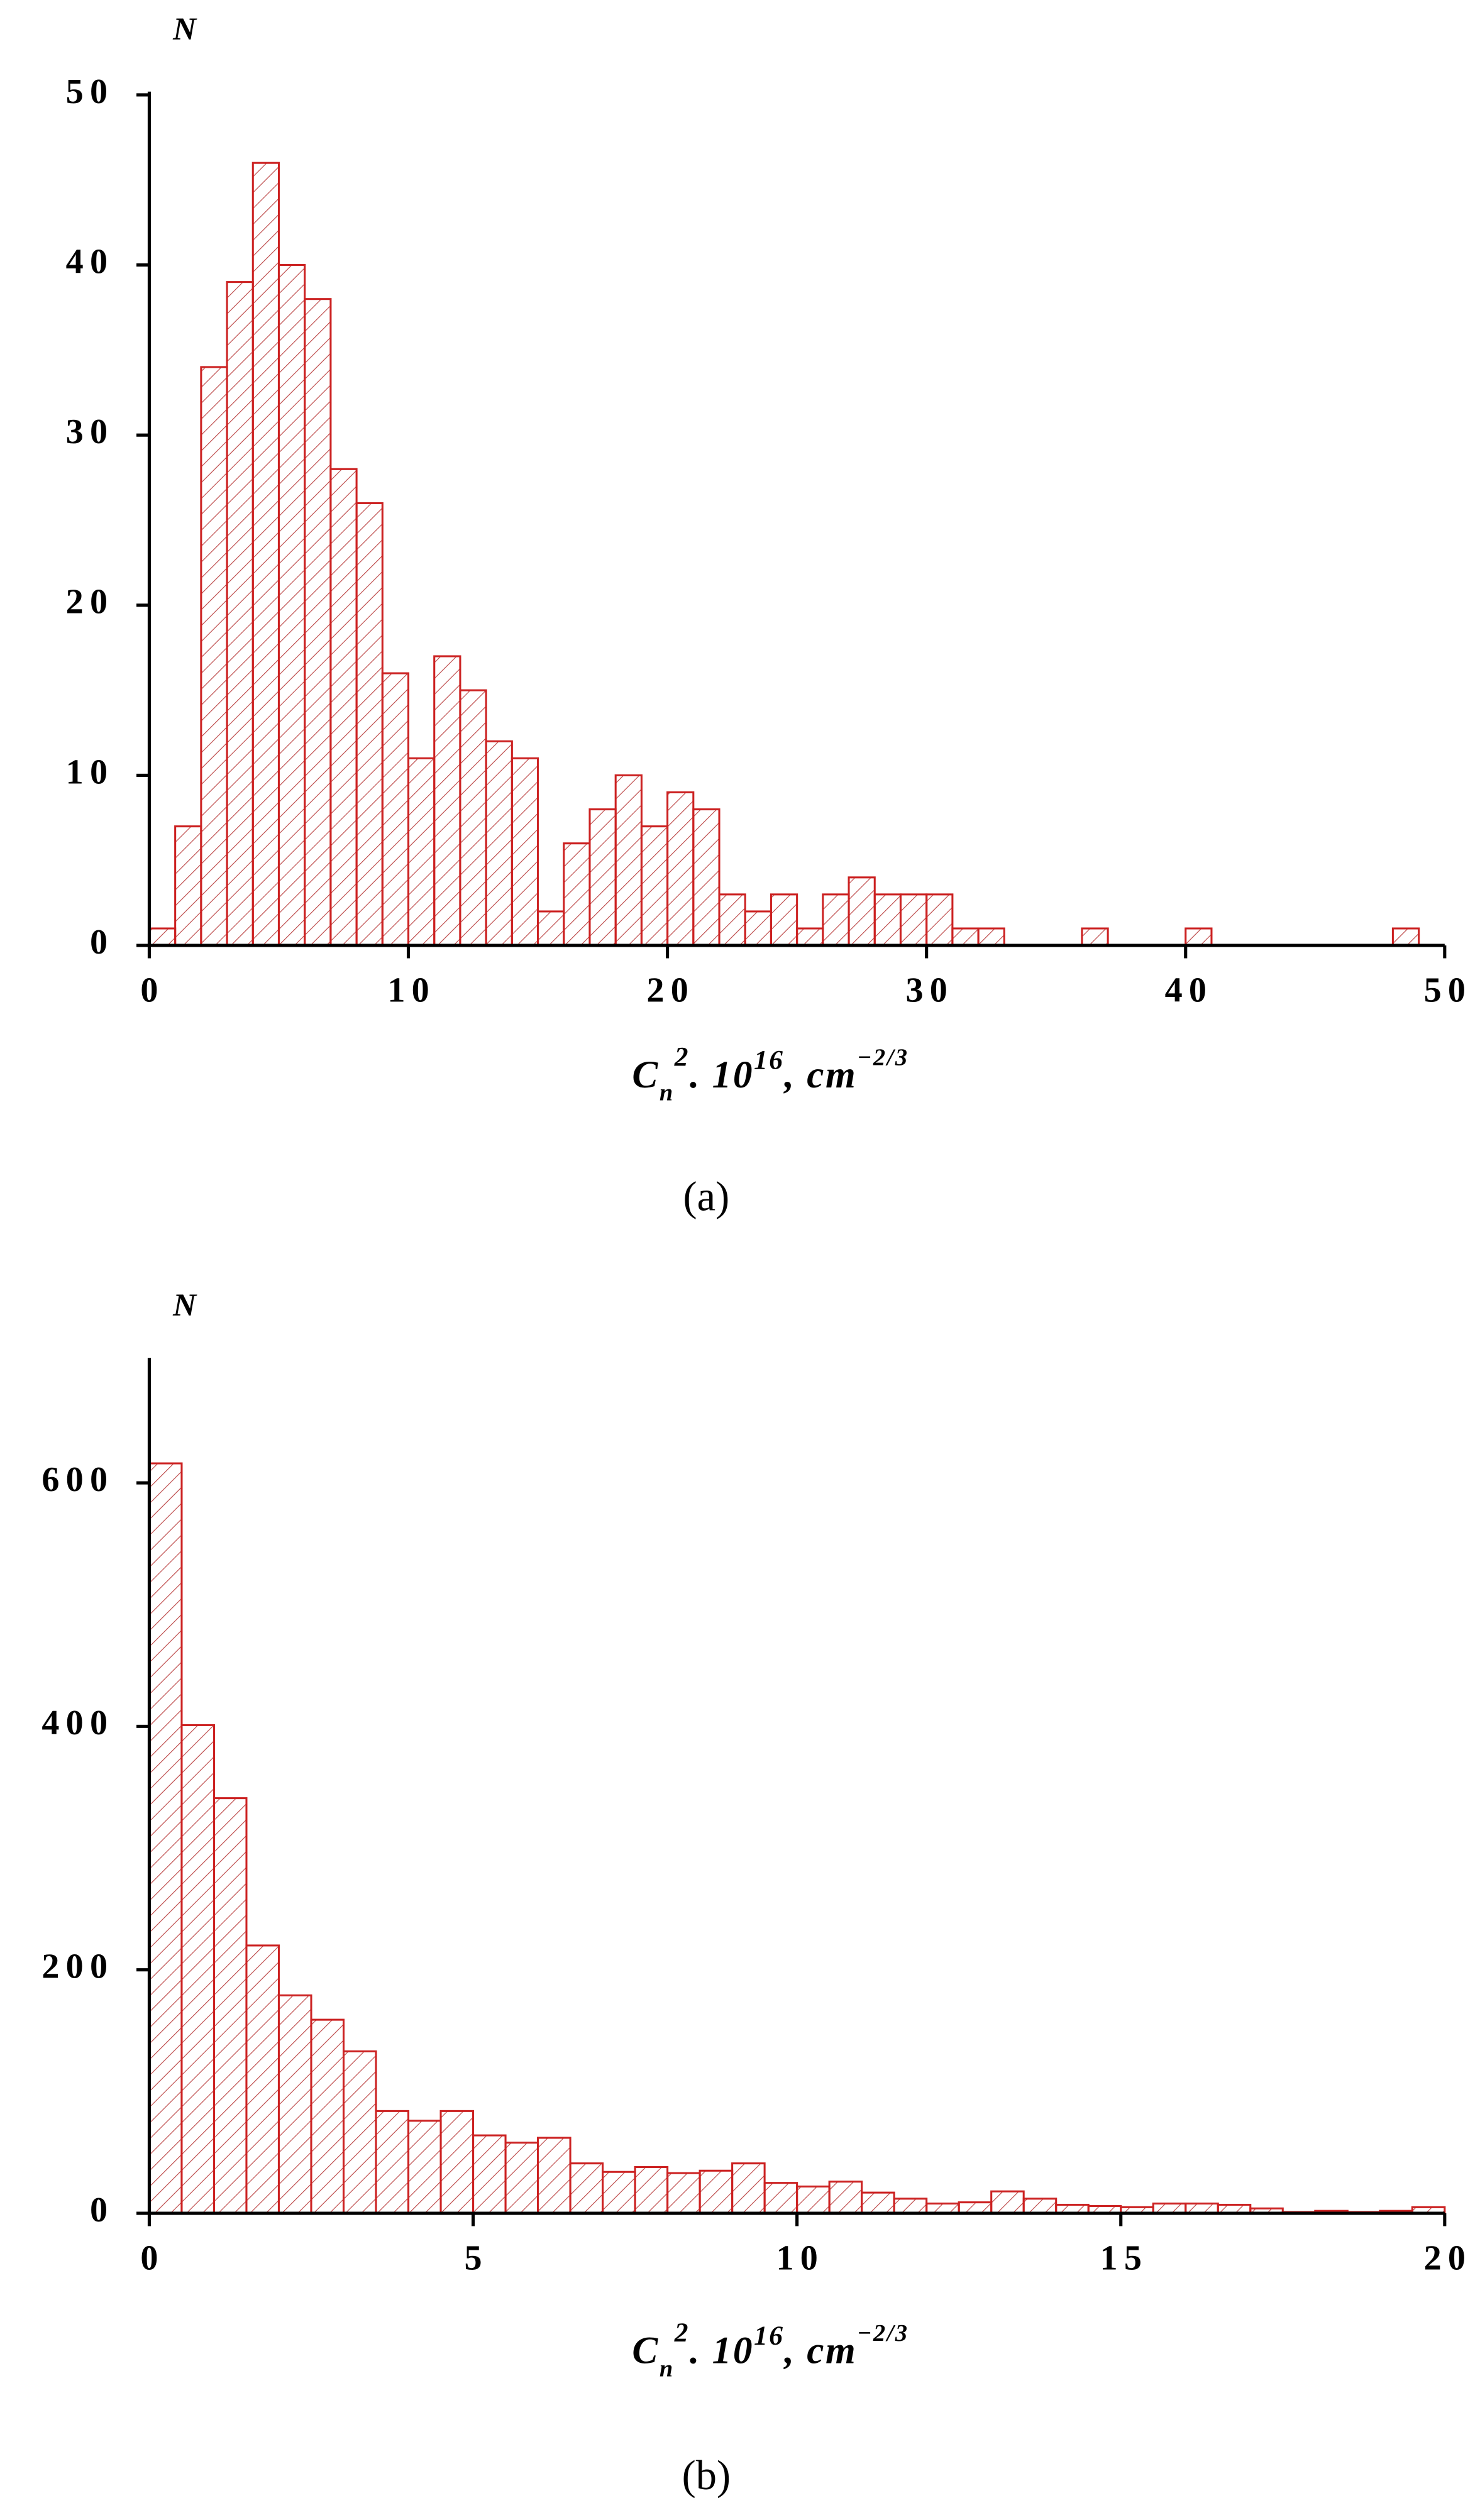 This screenshot has width=1480, height=2520. What do you see at coordinates (78, 1722) in the screenshot?
I see `y-tick-label: 400` at bounding box center [78, 1722].